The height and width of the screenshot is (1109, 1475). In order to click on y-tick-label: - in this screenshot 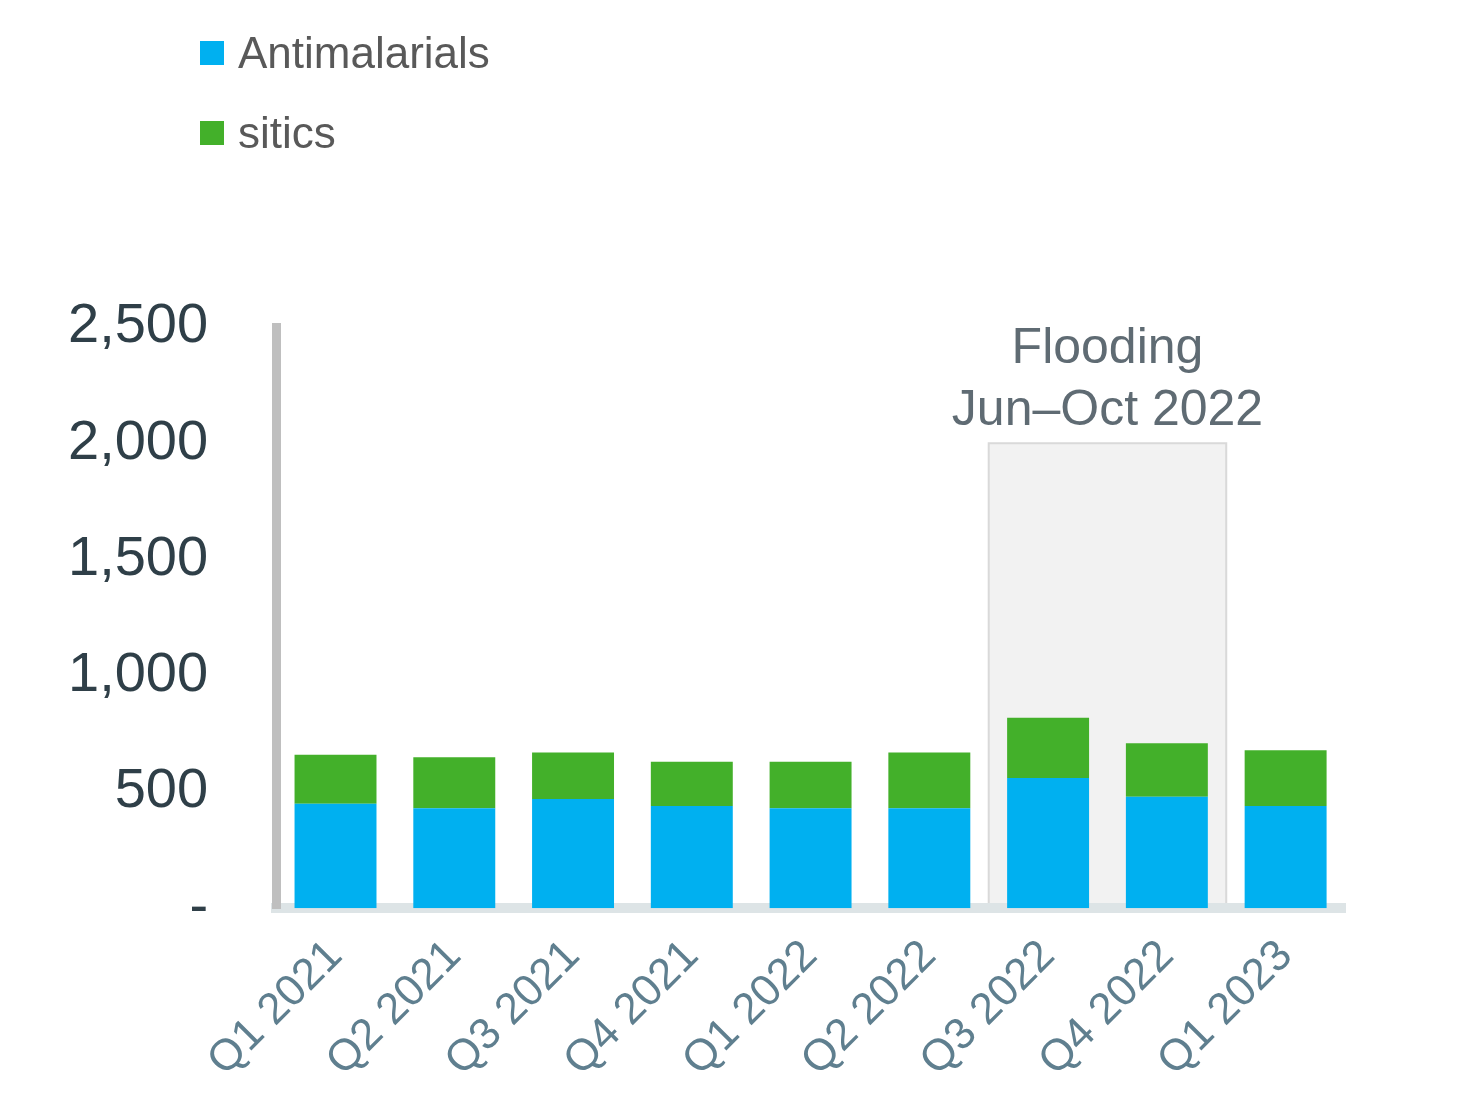, I will do `click(199, 904)`.